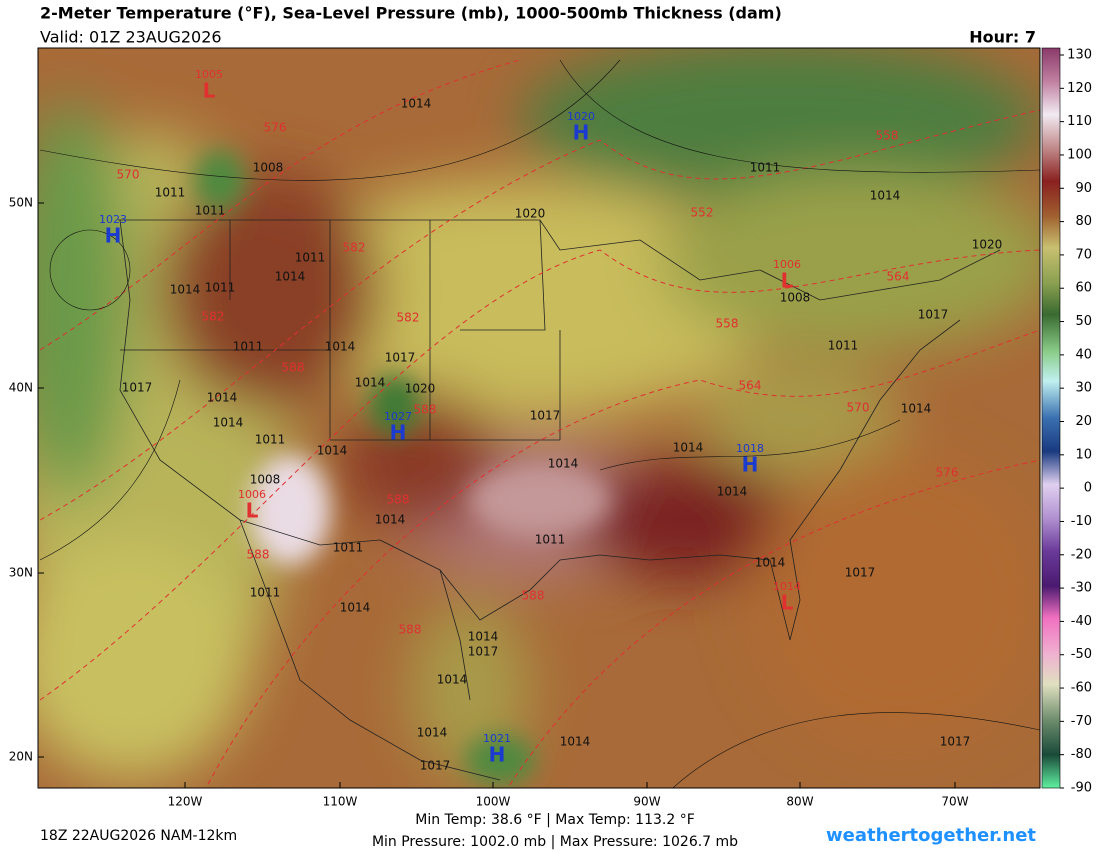 The image size is (1100, 854). I want to click on colorbar-label: -40, so click(1081, 621).